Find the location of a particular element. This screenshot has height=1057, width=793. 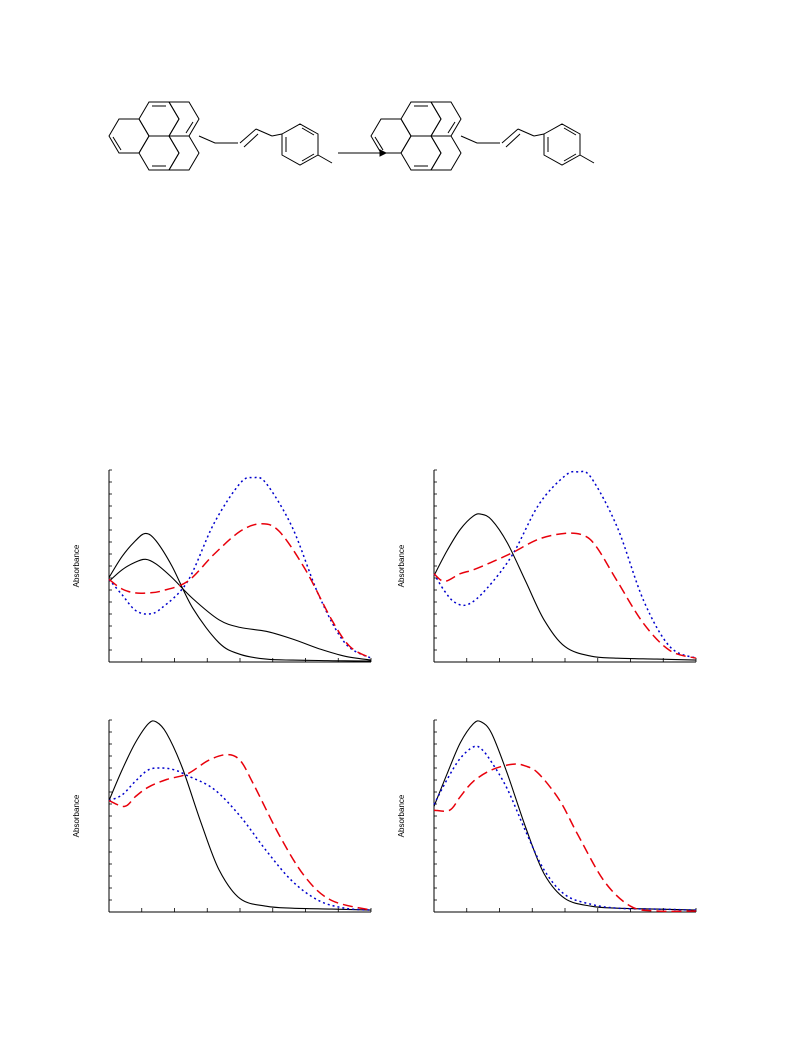

absorbance-chart-top-left: Absorbance is located at coordinates (222, 566).